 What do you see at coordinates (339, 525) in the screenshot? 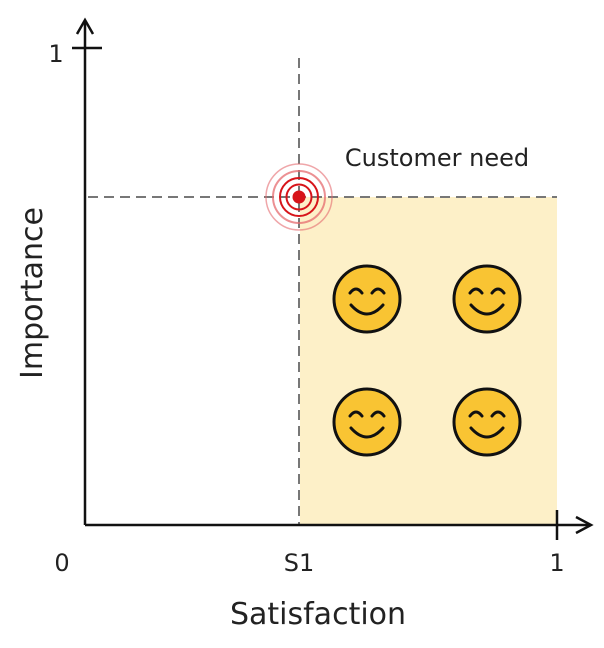
I see `x-axis` at bounding box center [339, 525].